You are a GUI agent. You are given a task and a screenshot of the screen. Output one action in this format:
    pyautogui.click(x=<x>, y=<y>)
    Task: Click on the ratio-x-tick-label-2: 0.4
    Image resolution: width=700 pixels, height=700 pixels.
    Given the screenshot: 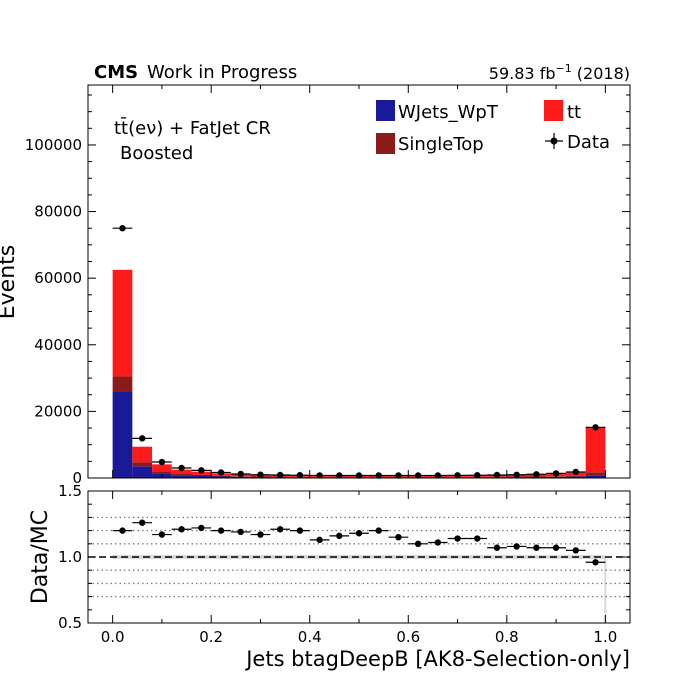 What is the action you would take?
    pyautogui.click(x=310, y=637)
    